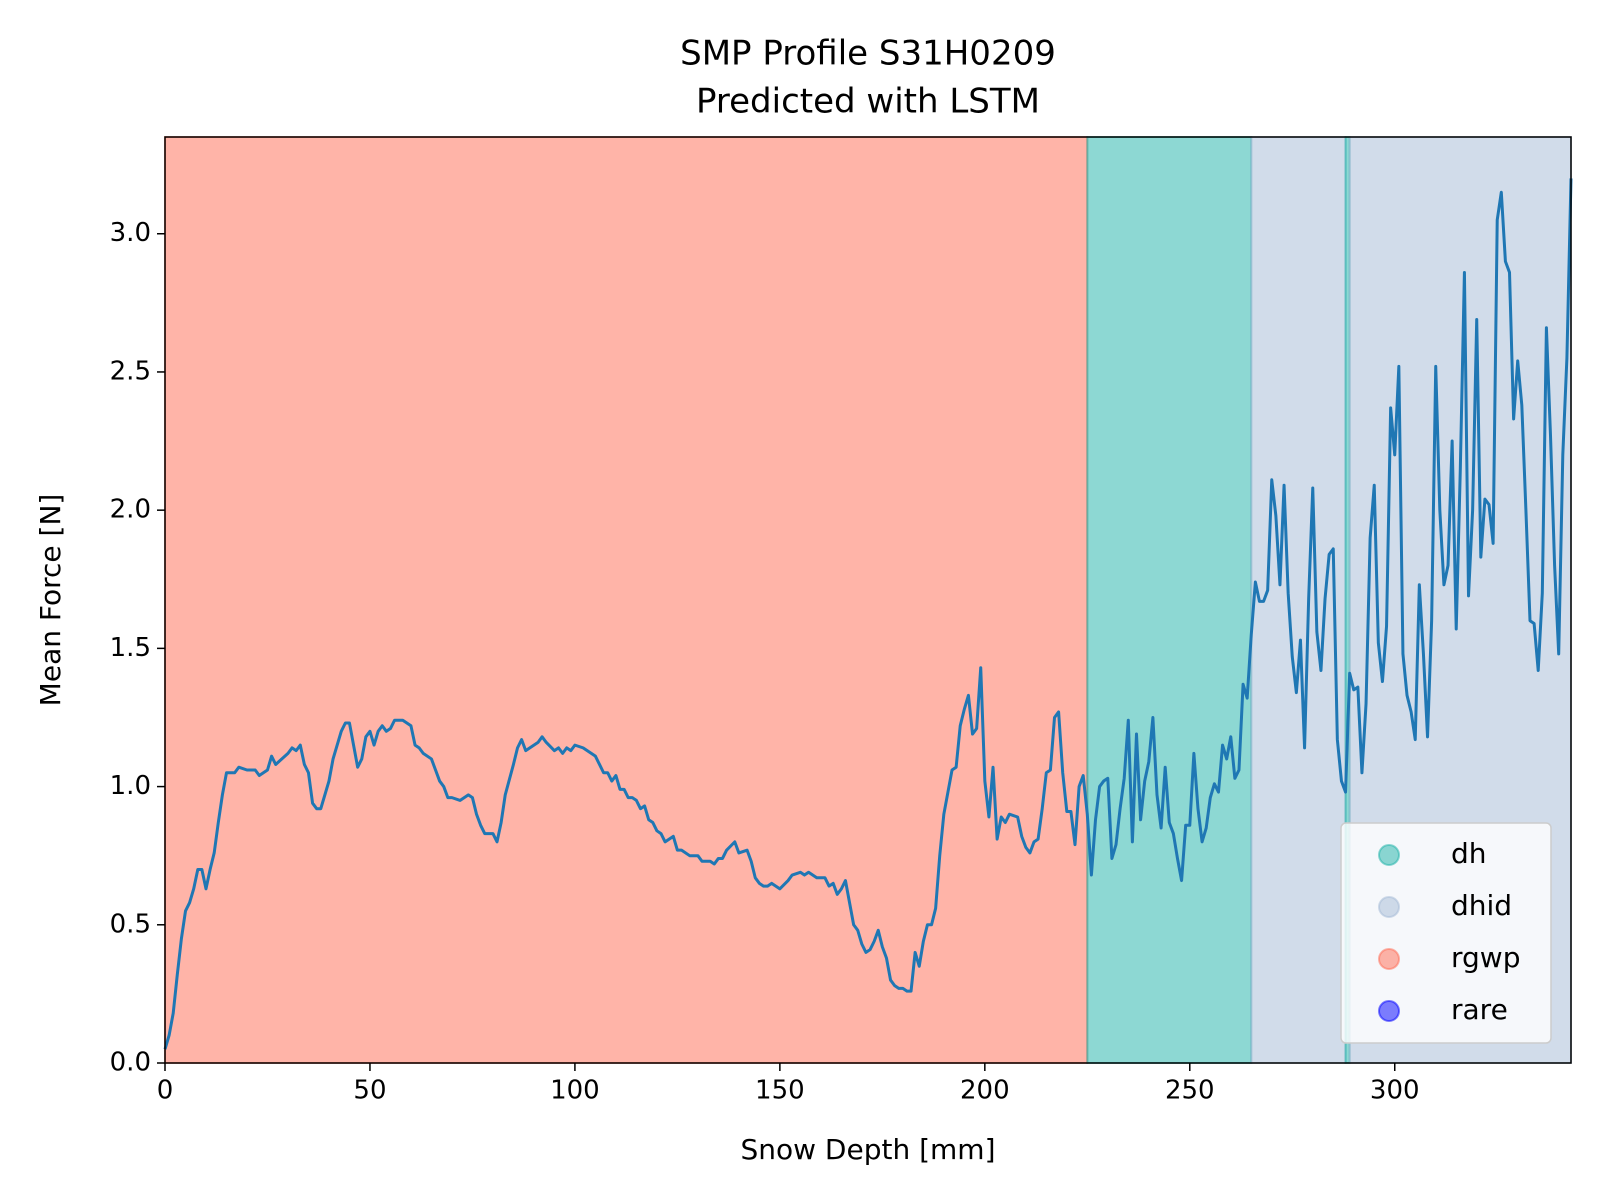 Image resolution: width=1600 pixels, height=1204 pixels. Describe the element at coordinates (1395, 1091) in the screenshot. I see `x-tick-label: 300` at that location.